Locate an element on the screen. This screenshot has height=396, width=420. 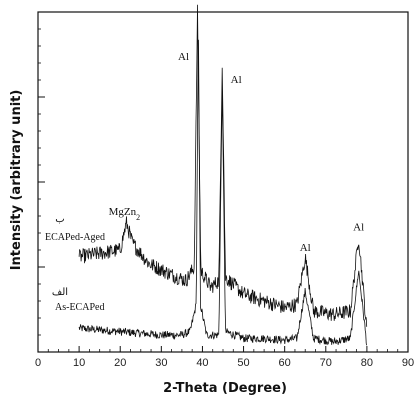
series-label-aged: ECAPed-Aged is located at coordinates (75, 237).